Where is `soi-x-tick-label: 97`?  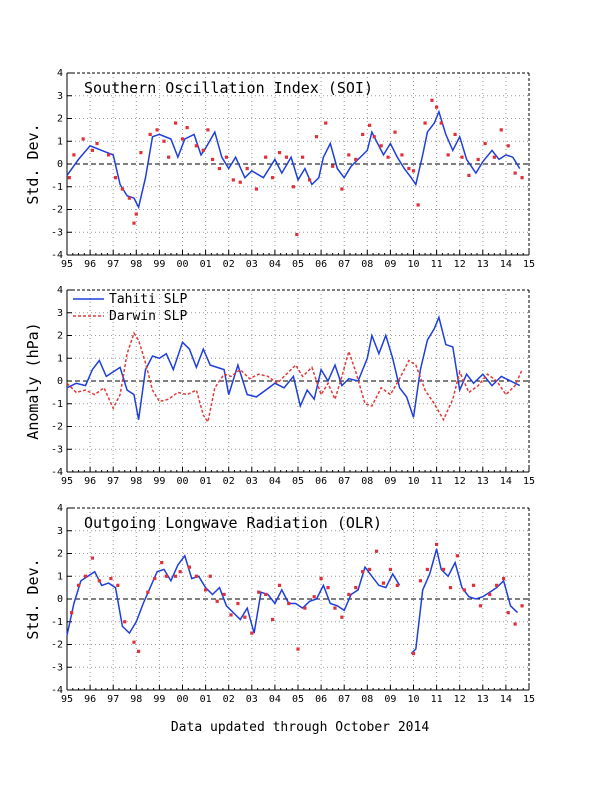 soi-x-tick-label: 97 is located at coordinates (113, 264).